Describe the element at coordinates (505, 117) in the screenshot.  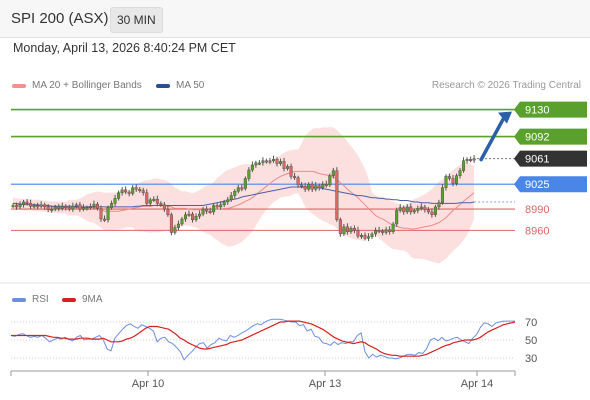
I see `forecast-arrow-head` at that location.